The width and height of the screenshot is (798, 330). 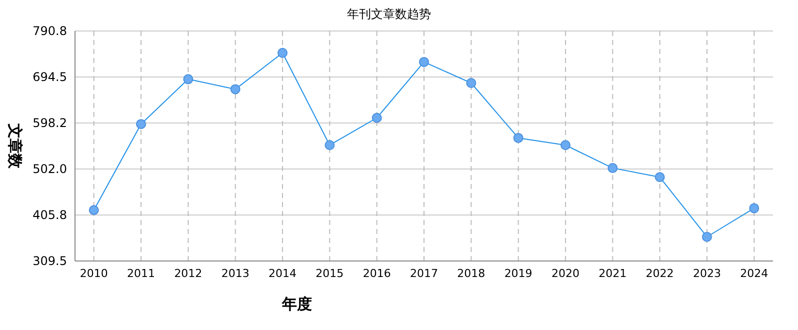 I want to click on x-tick-label: 2023, so click(x=706, y=273).